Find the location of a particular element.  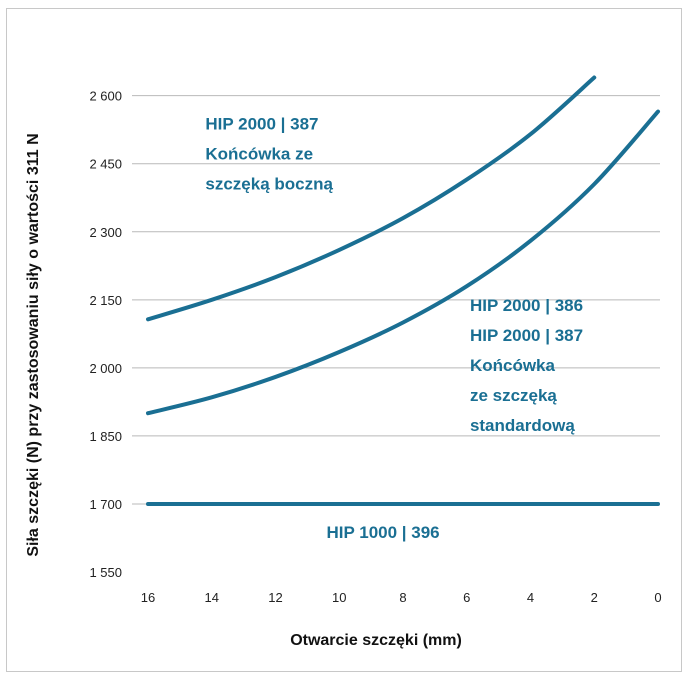

annotation-line: HIP 1000 | 396 is located at coordinates (383, 532).